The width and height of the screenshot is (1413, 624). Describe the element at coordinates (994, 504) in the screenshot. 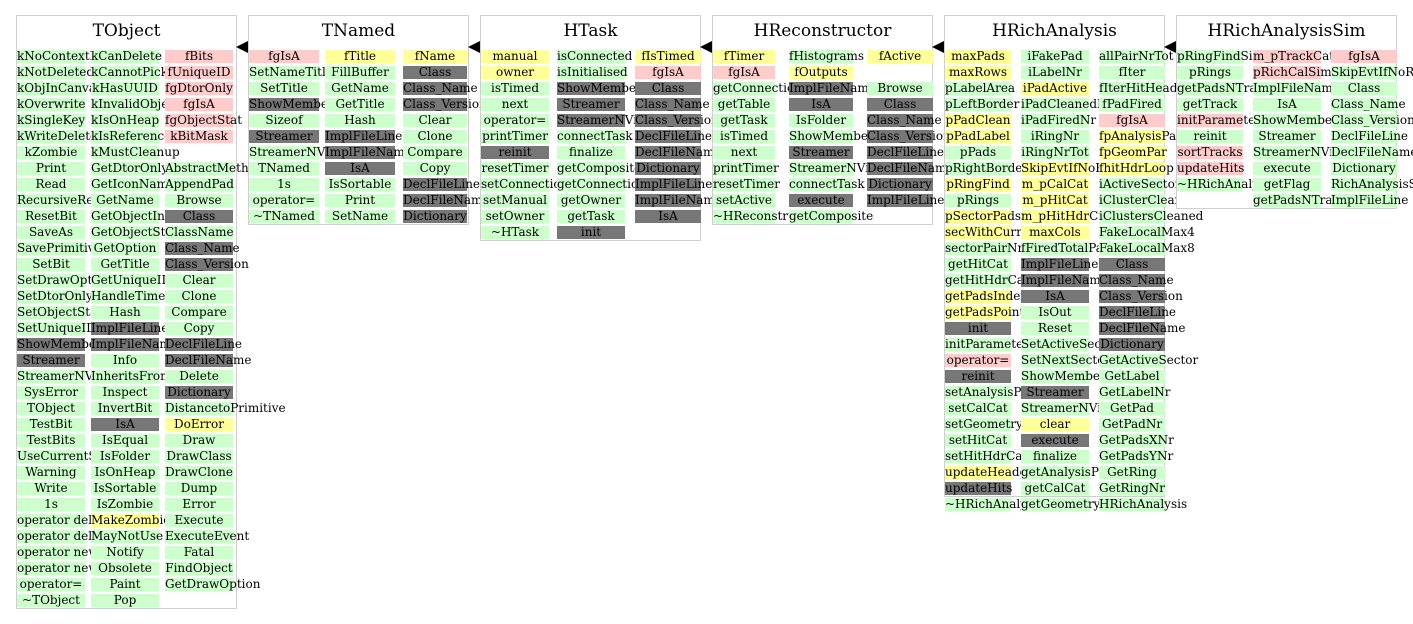

I see `member-label: ~HRichAnalysis` at that location.